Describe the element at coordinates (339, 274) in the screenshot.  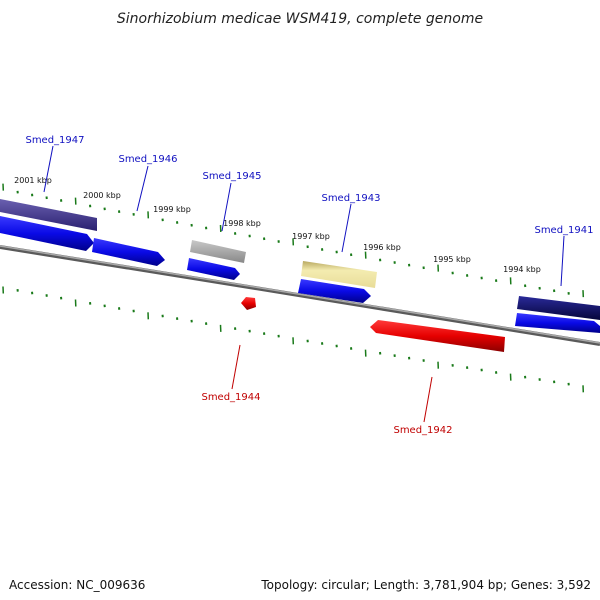
I see `gene-feature-smed-1943` at that location.